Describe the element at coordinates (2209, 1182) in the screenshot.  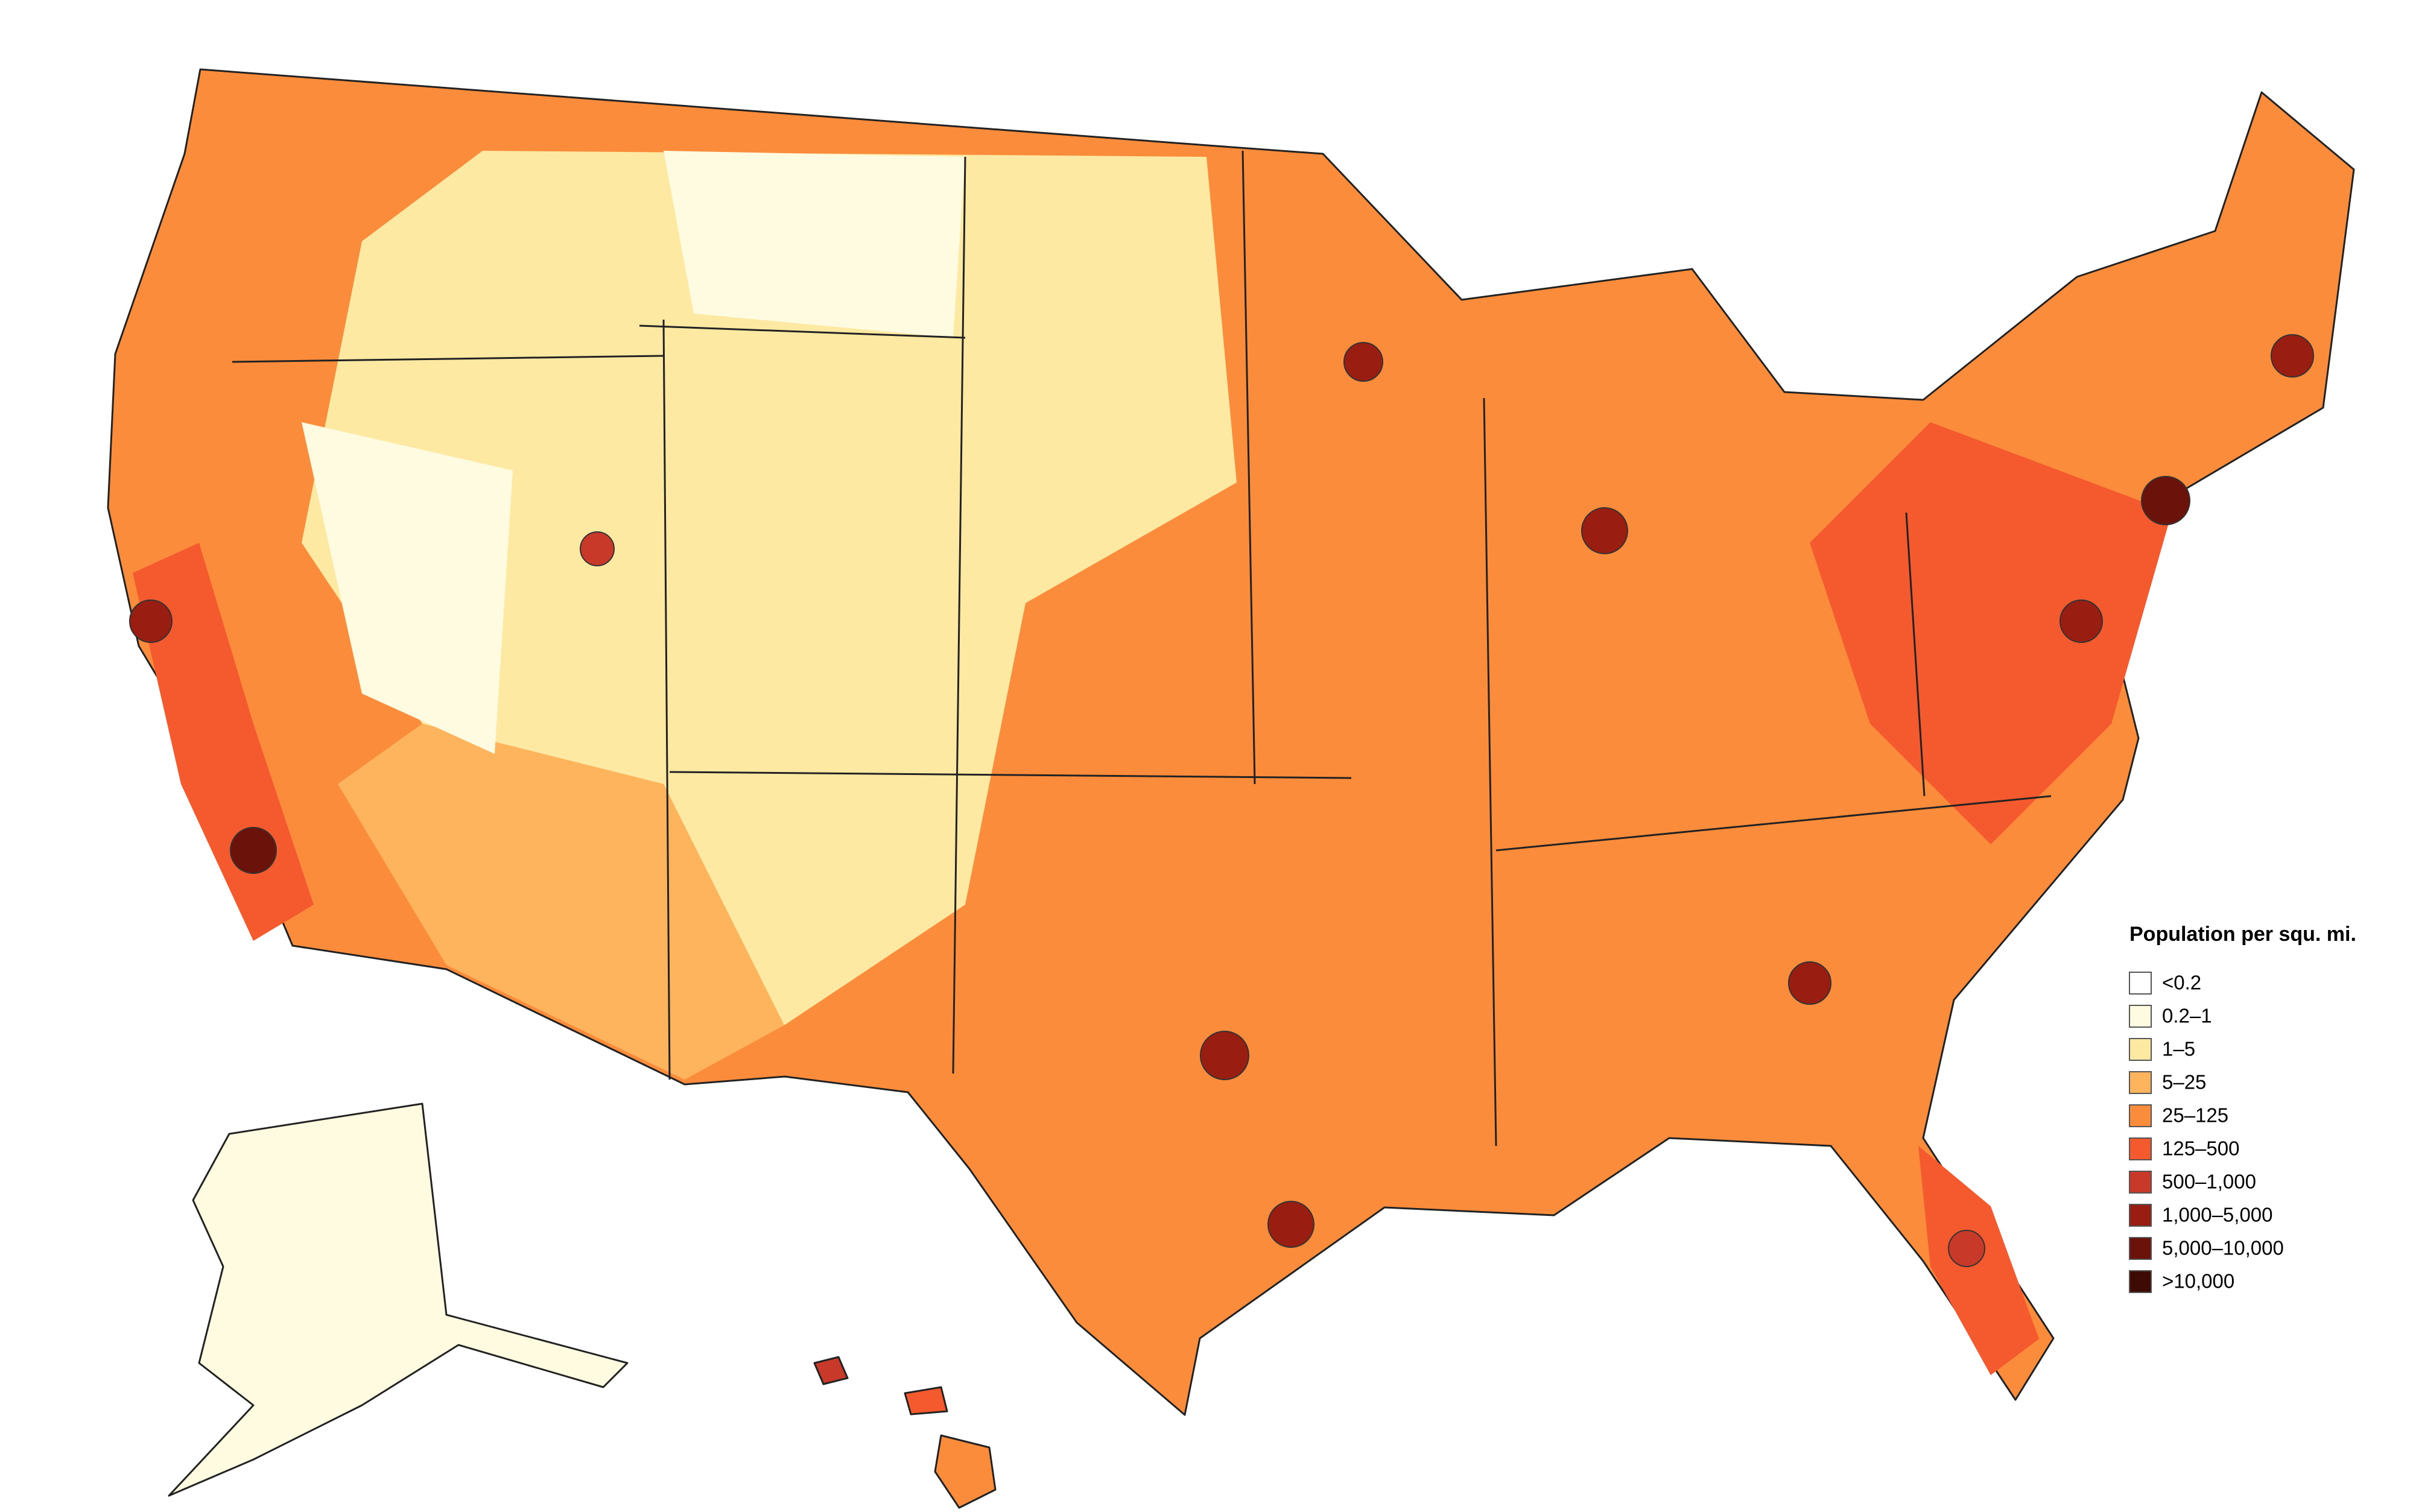
I see `legend-label: 500–1,000` at that location.